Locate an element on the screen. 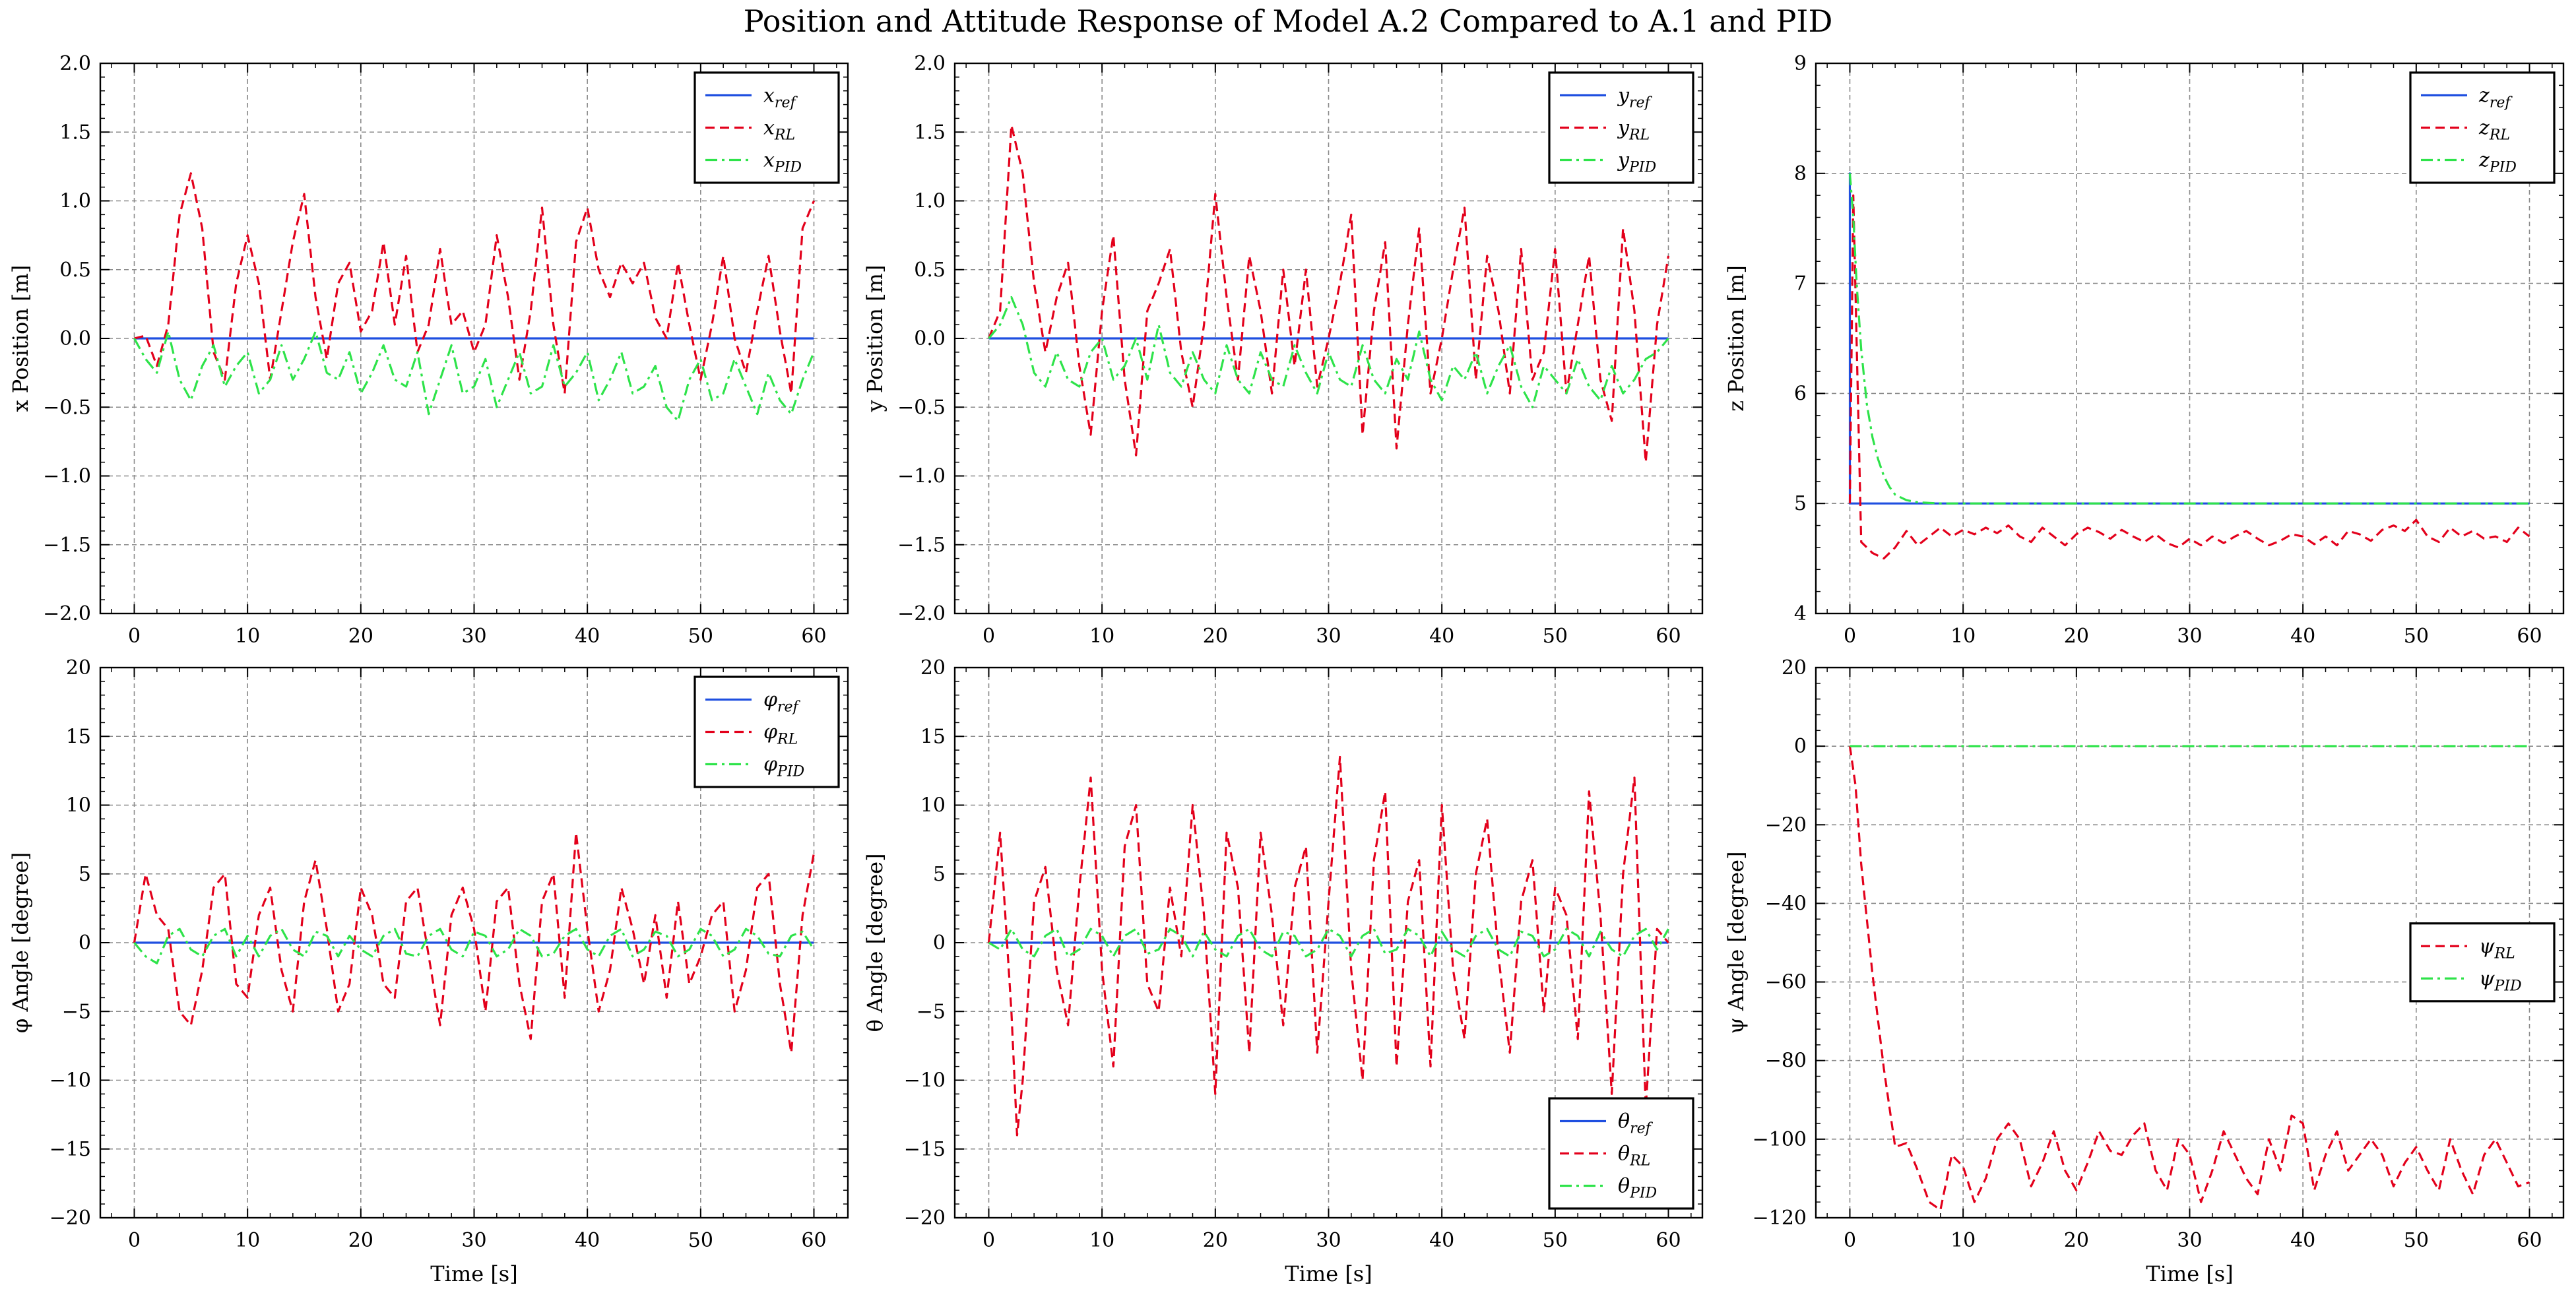 Image resolution: width=2576 pixels, height=1289 pixels. y-tick-label: 0 is located at coordinates (939, 943).